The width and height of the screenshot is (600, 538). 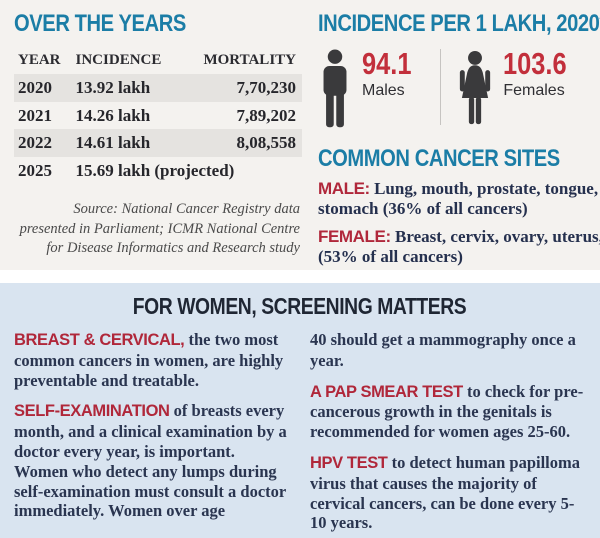 I want to click on cell-incidence: 14.26 lakh, so click(x=113, y=115).